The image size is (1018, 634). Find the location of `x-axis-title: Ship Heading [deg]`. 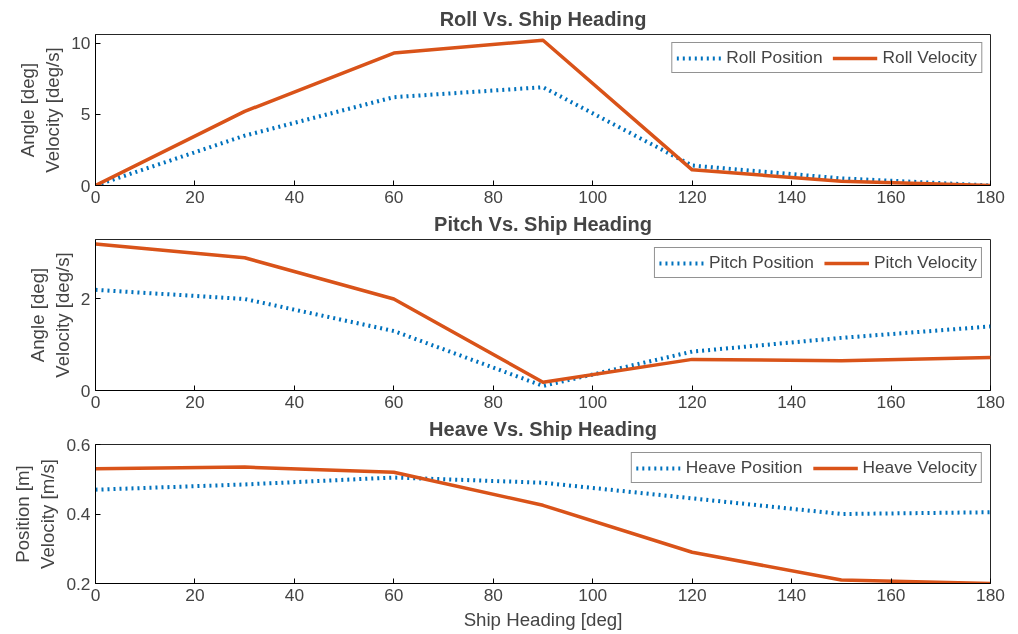

x-axis-title: Ship Heading [deg] is located at coordinates (543, 619).